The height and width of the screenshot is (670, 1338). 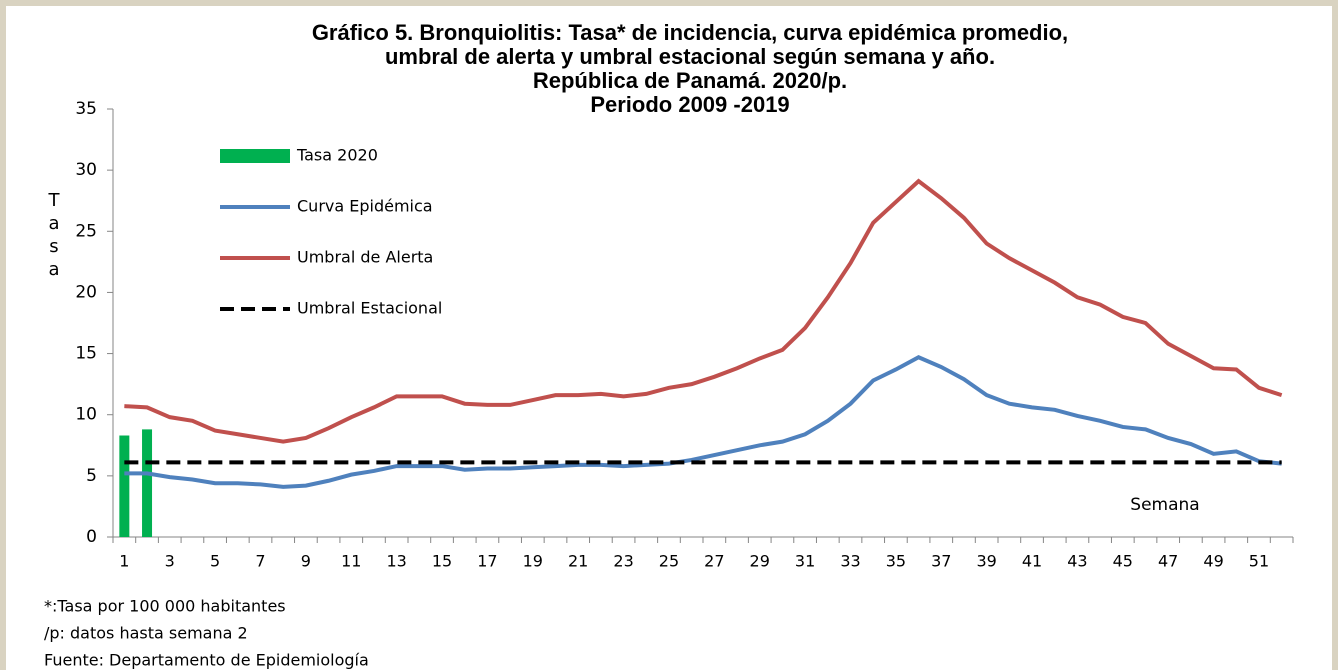 I want to click on y-tick-label: 30, so click(x=86, y=170).